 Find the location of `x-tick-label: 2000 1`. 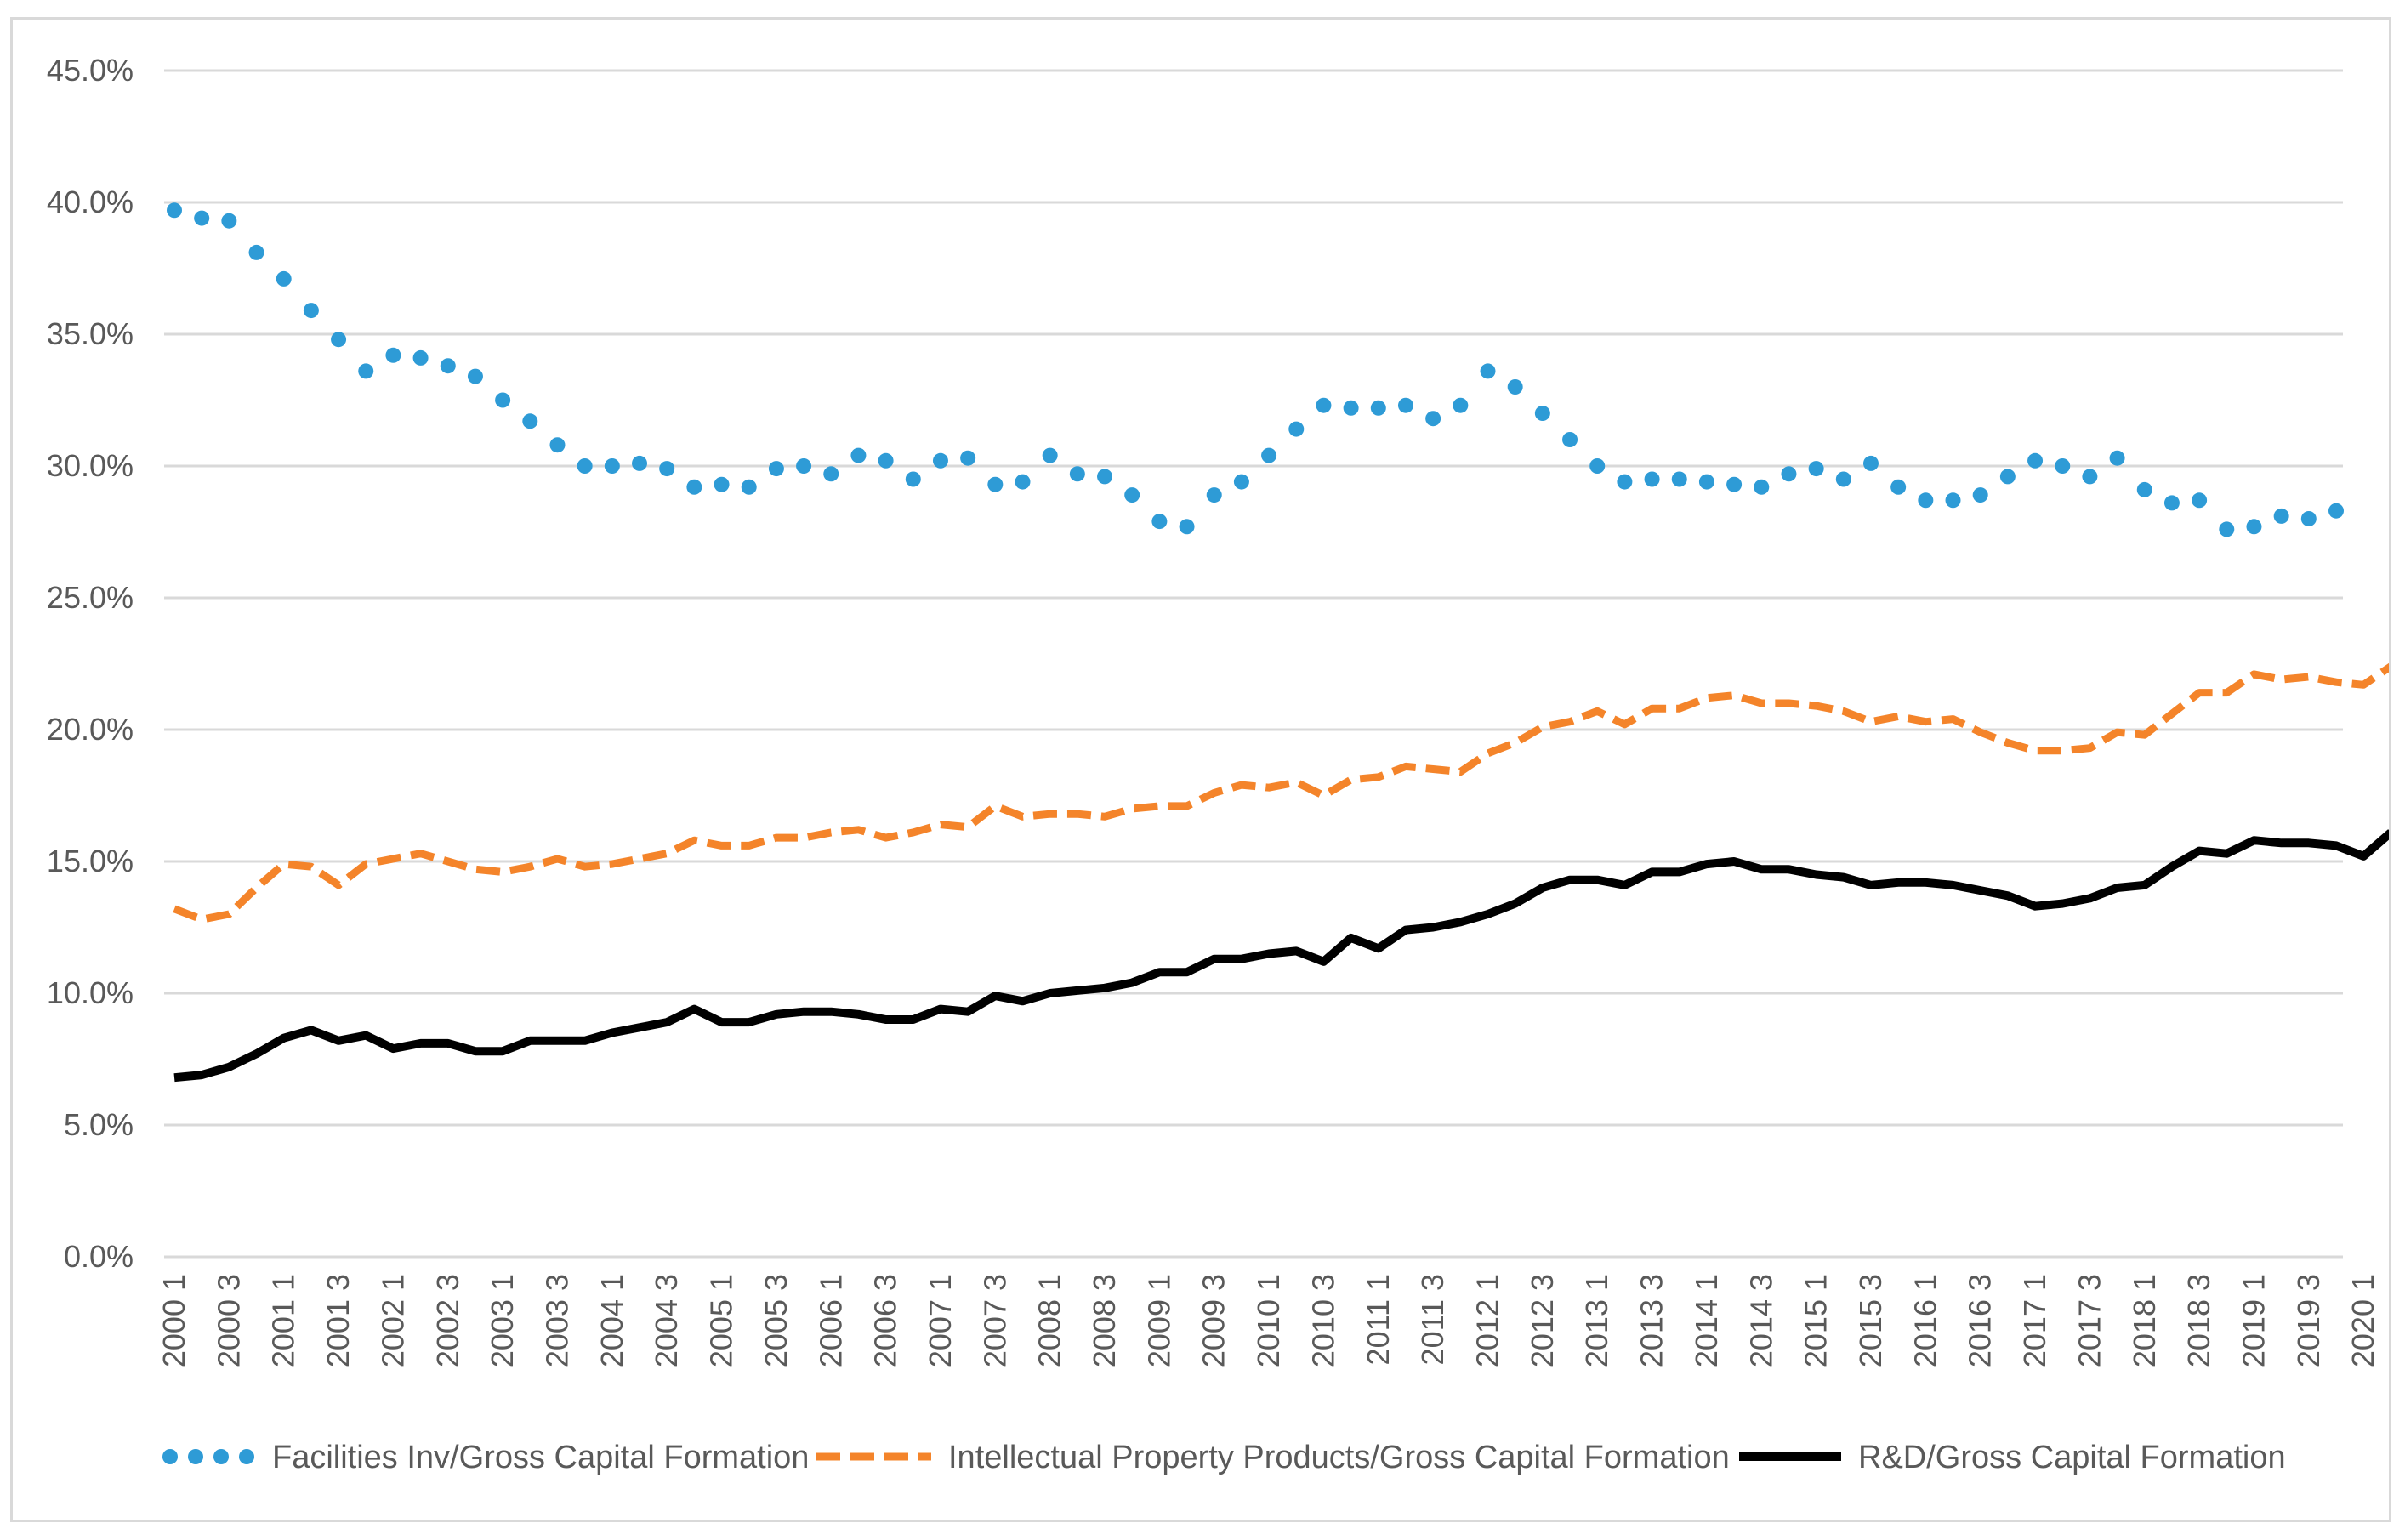

x-tick-label: 2000 1 is located at coordinates (173, 1320).